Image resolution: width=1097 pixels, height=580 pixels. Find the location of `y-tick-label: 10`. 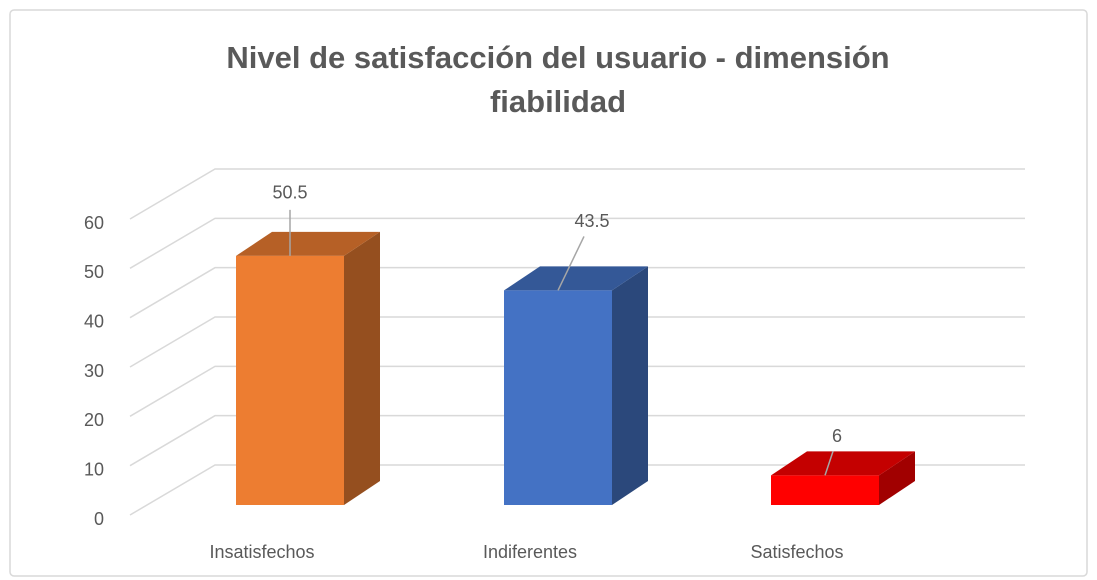

y-tick-label: 10 is located at coordinates (94, 469).